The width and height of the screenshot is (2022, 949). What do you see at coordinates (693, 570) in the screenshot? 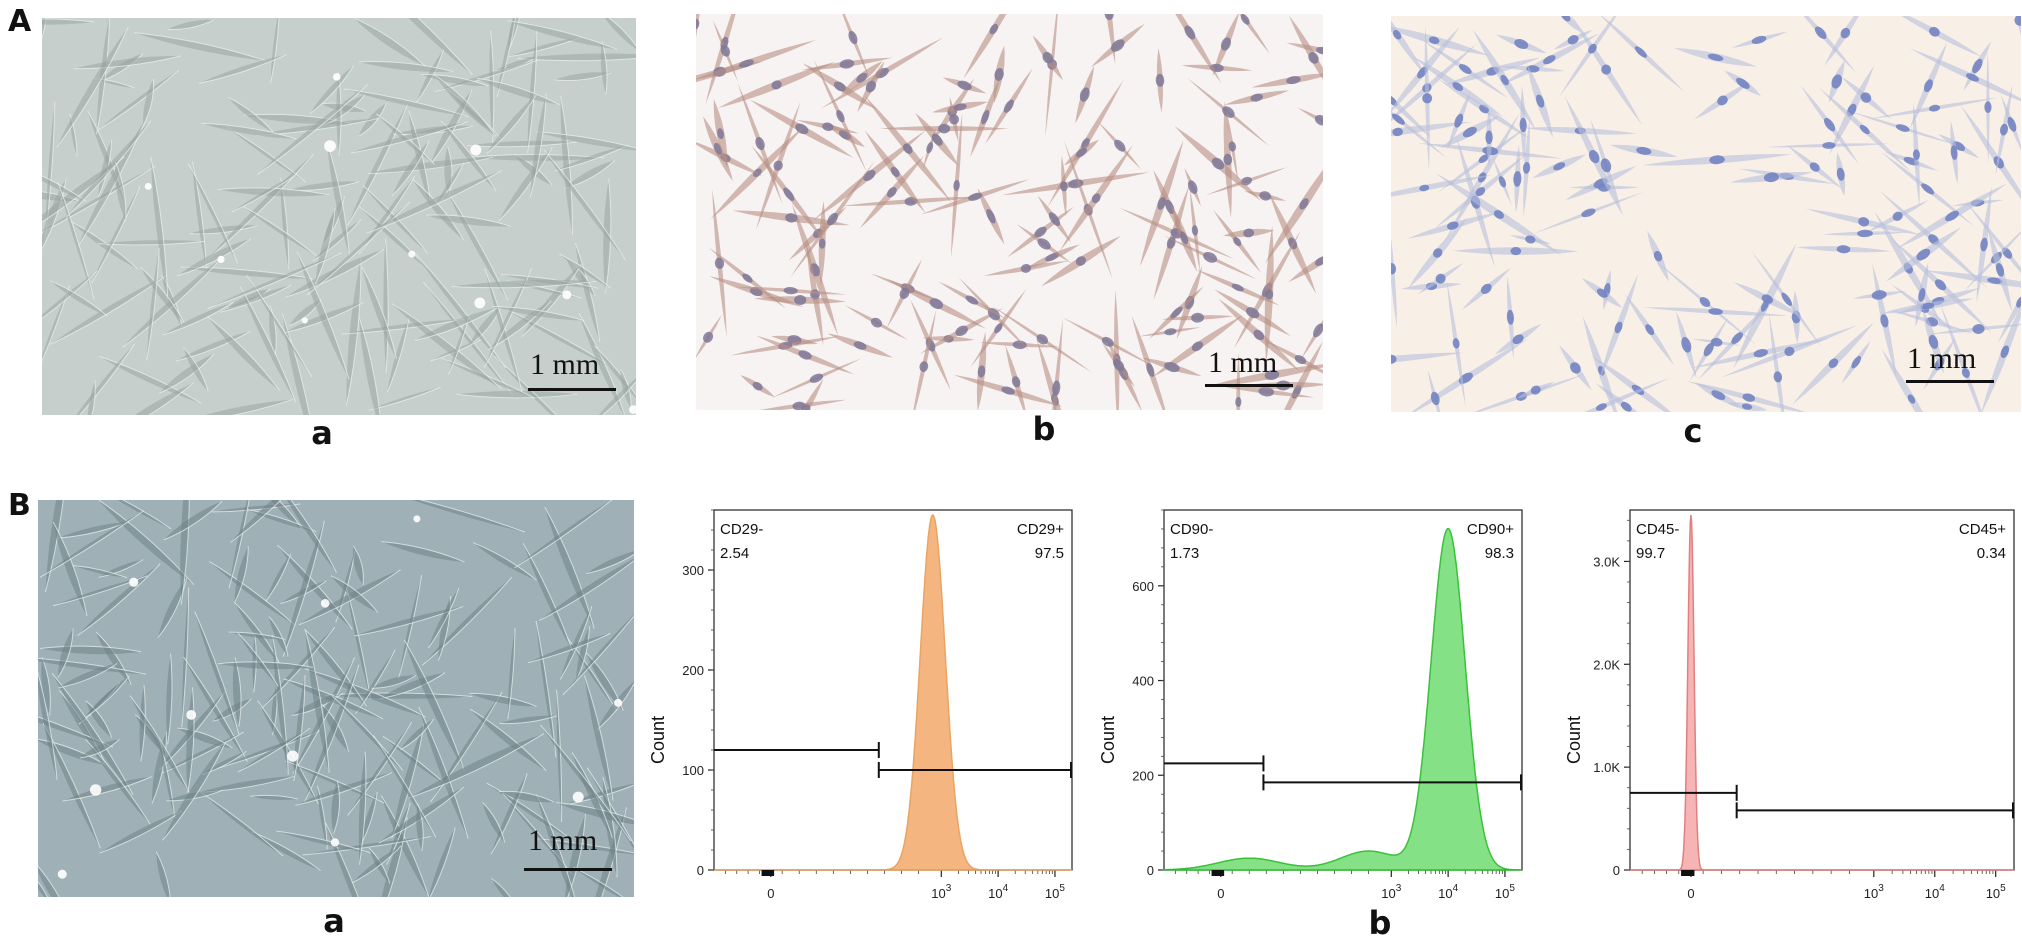
I see `y-tick-label: 300` at bounding box center [693, 570].